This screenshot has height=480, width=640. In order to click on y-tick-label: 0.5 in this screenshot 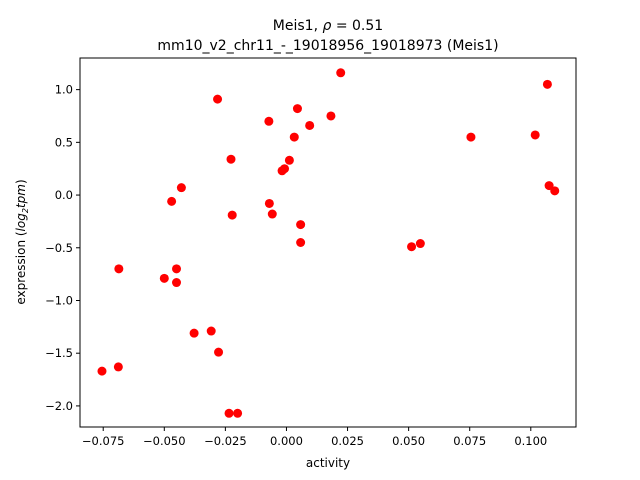, I will do `click(64, 142)`.